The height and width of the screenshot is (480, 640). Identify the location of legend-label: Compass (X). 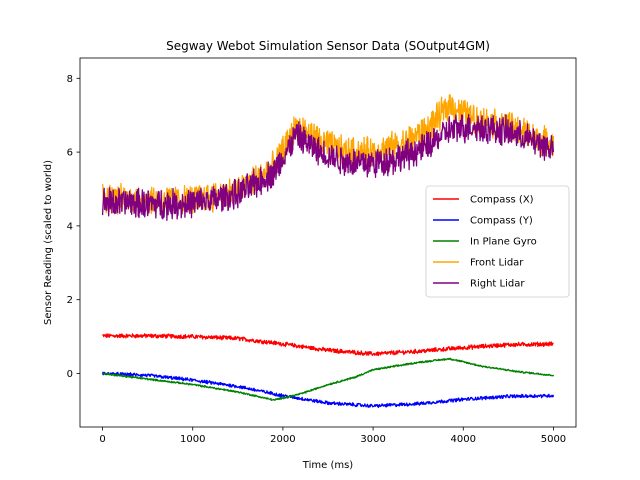
(502, 200).